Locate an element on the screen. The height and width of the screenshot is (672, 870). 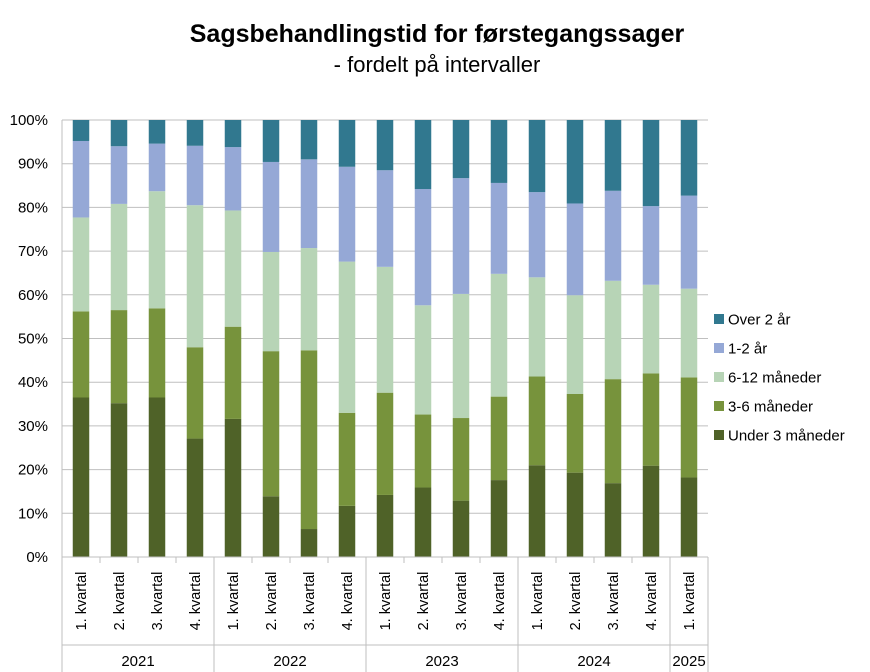
chart-title: Sagsbehandlingstid for førstegangssager is located at coordinates (437, 34).